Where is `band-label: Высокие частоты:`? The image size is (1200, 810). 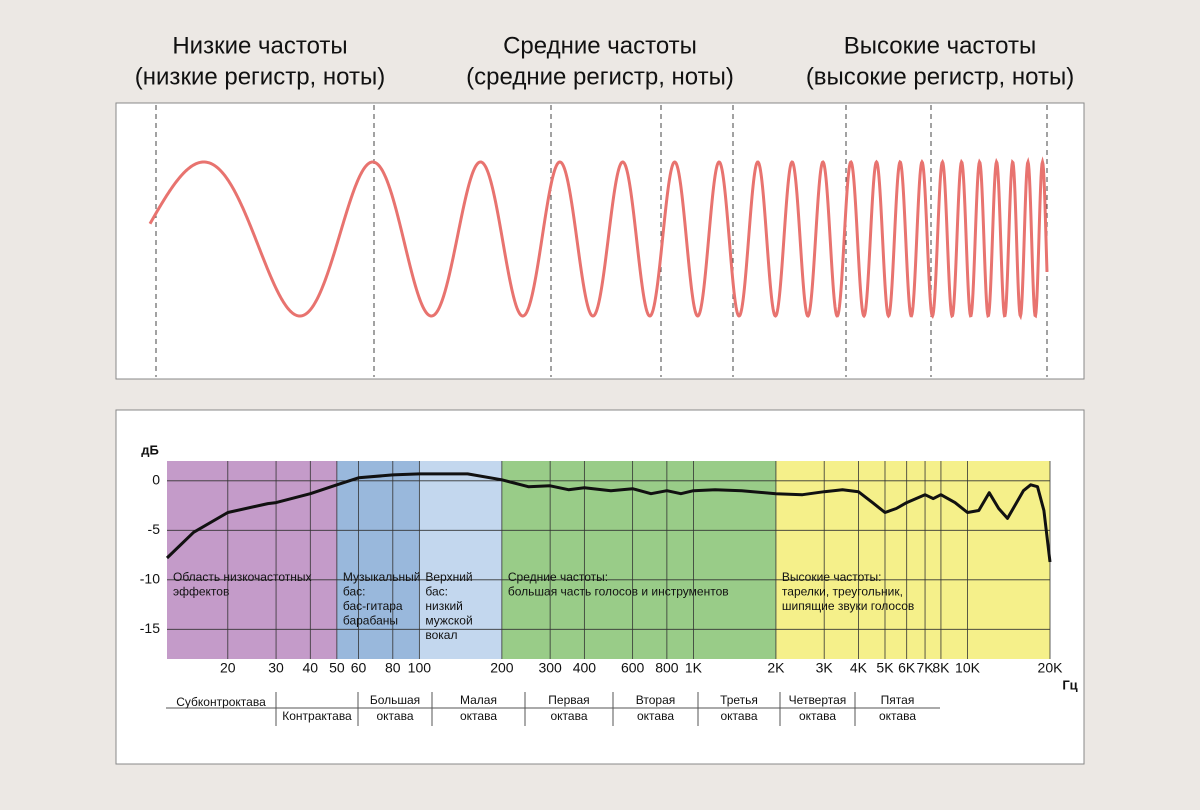 band-label: Высокие частоты: is located at coordinates (832, 577).